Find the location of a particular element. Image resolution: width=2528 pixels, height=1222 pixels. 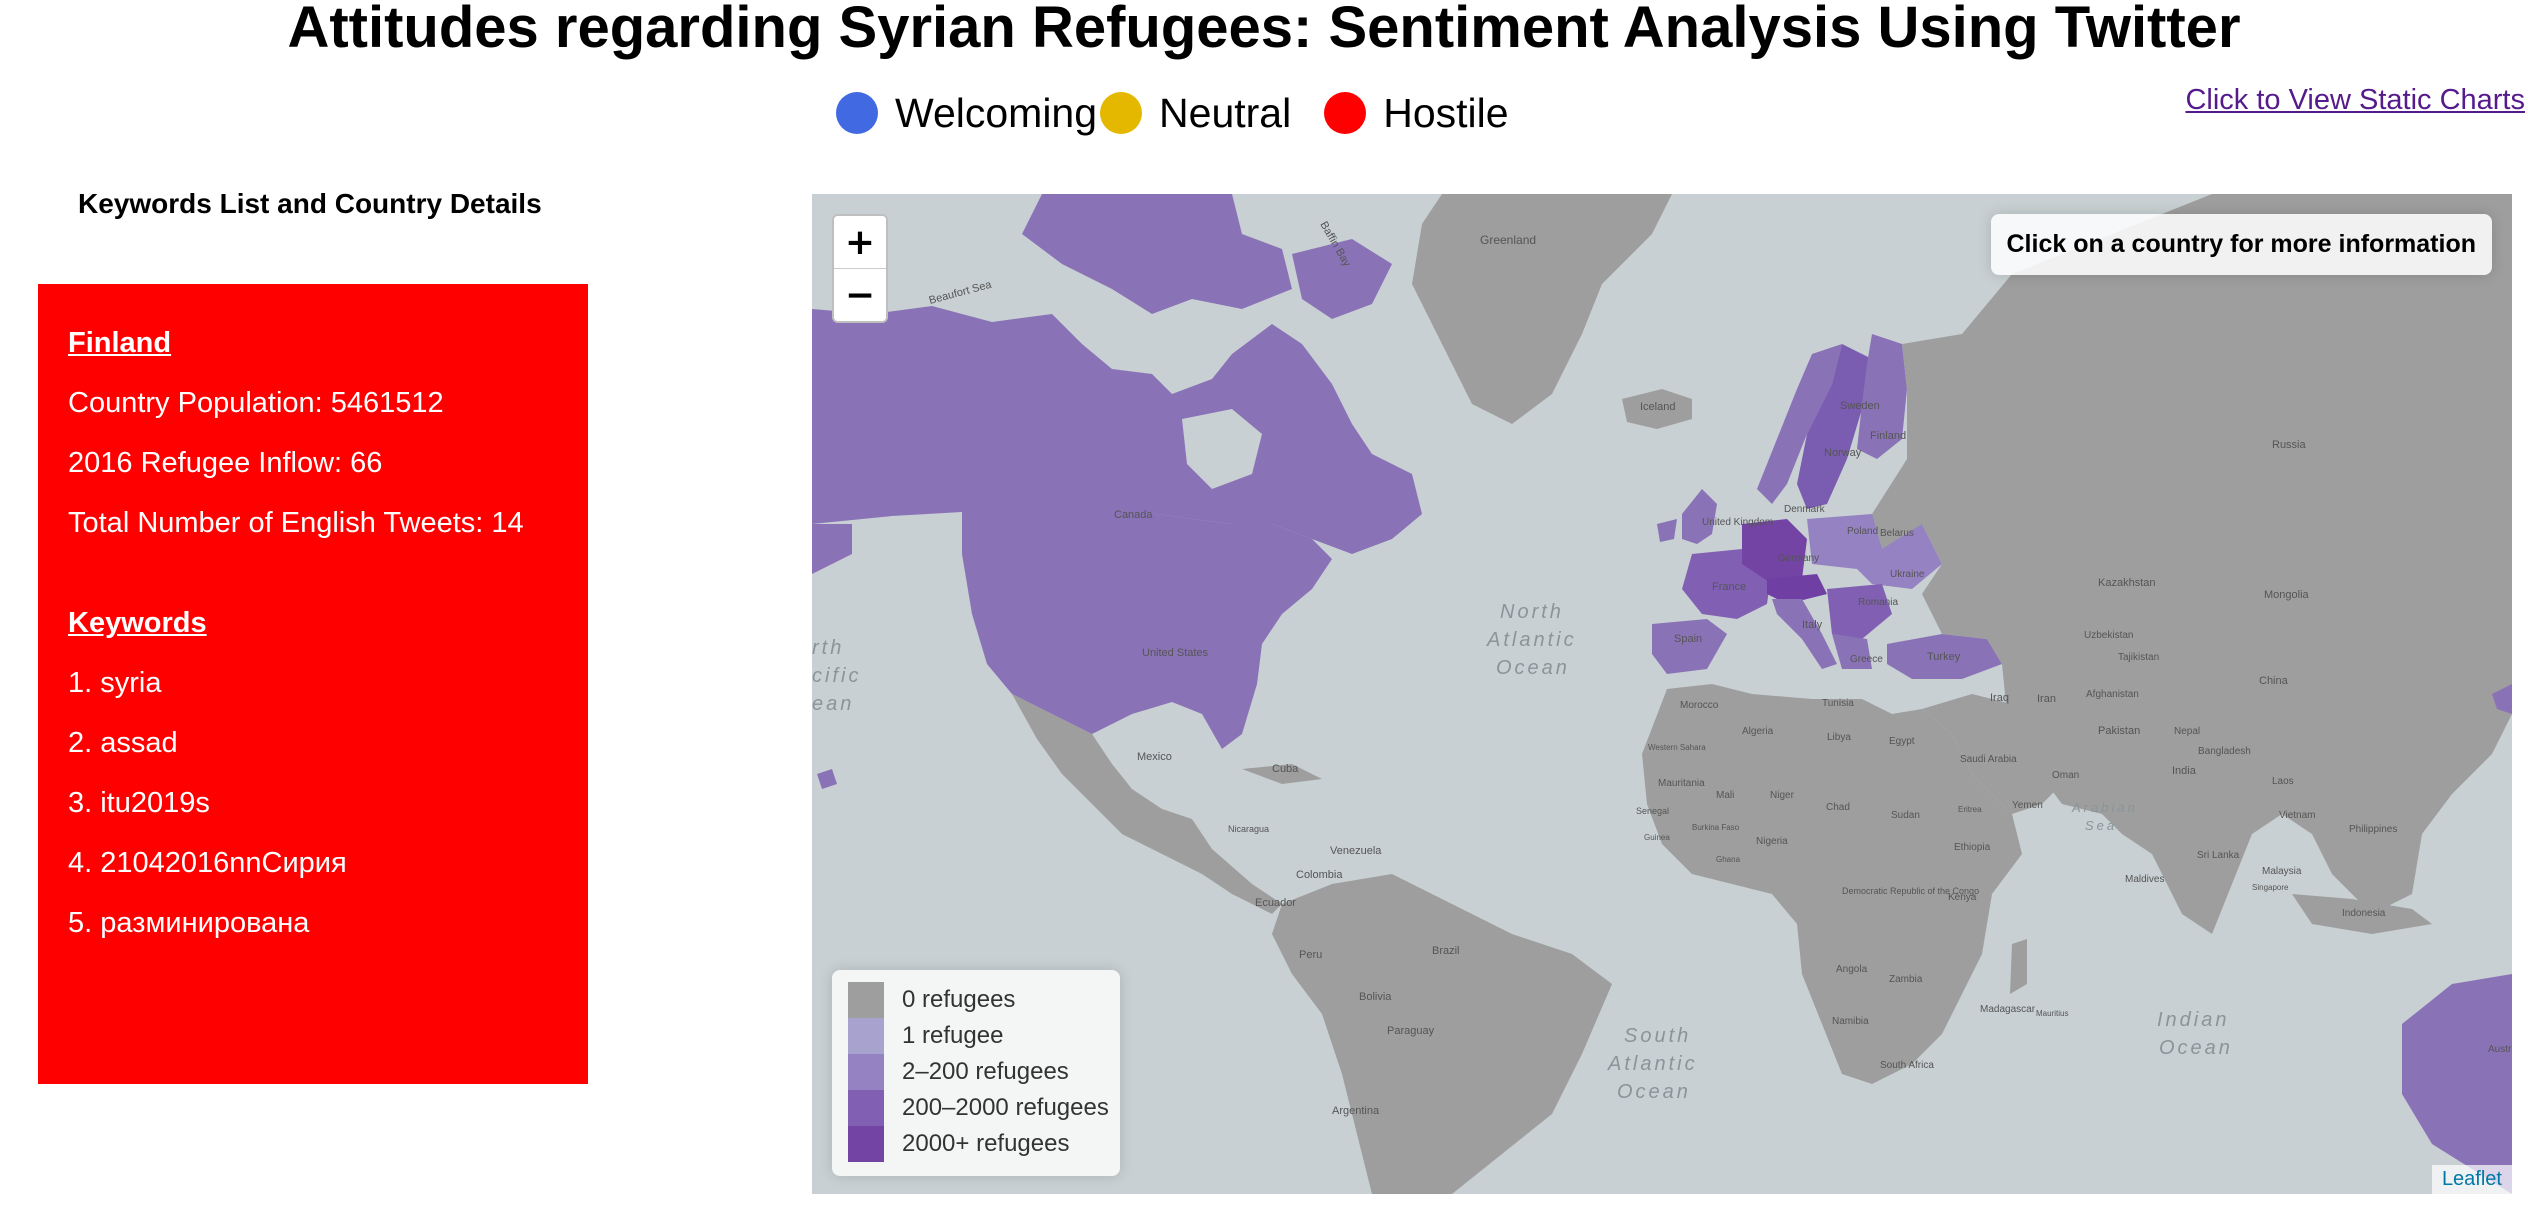

country-africa is located at coordinates (1832, 884).